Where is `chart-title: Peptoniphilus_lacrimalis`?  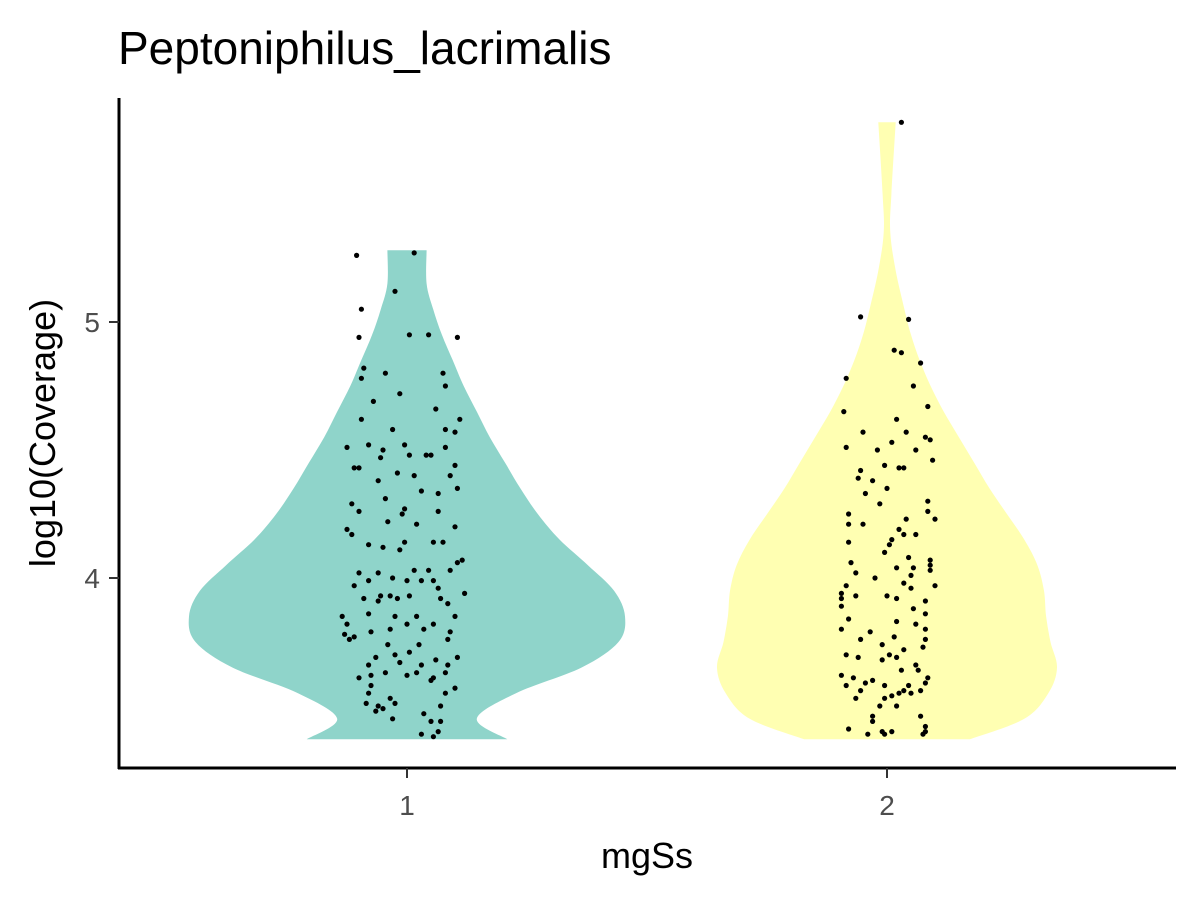
chart-title: Peptoniphilus_lacrimalis is located at coordinates (364, 48).